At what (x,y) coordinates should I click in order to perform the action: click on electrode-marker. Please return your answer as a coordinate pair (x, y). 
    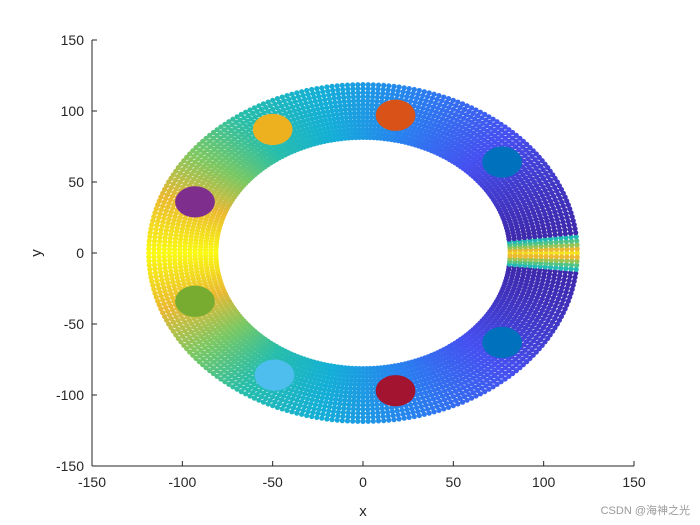
    Looking at the image, I should click on (274, 375).